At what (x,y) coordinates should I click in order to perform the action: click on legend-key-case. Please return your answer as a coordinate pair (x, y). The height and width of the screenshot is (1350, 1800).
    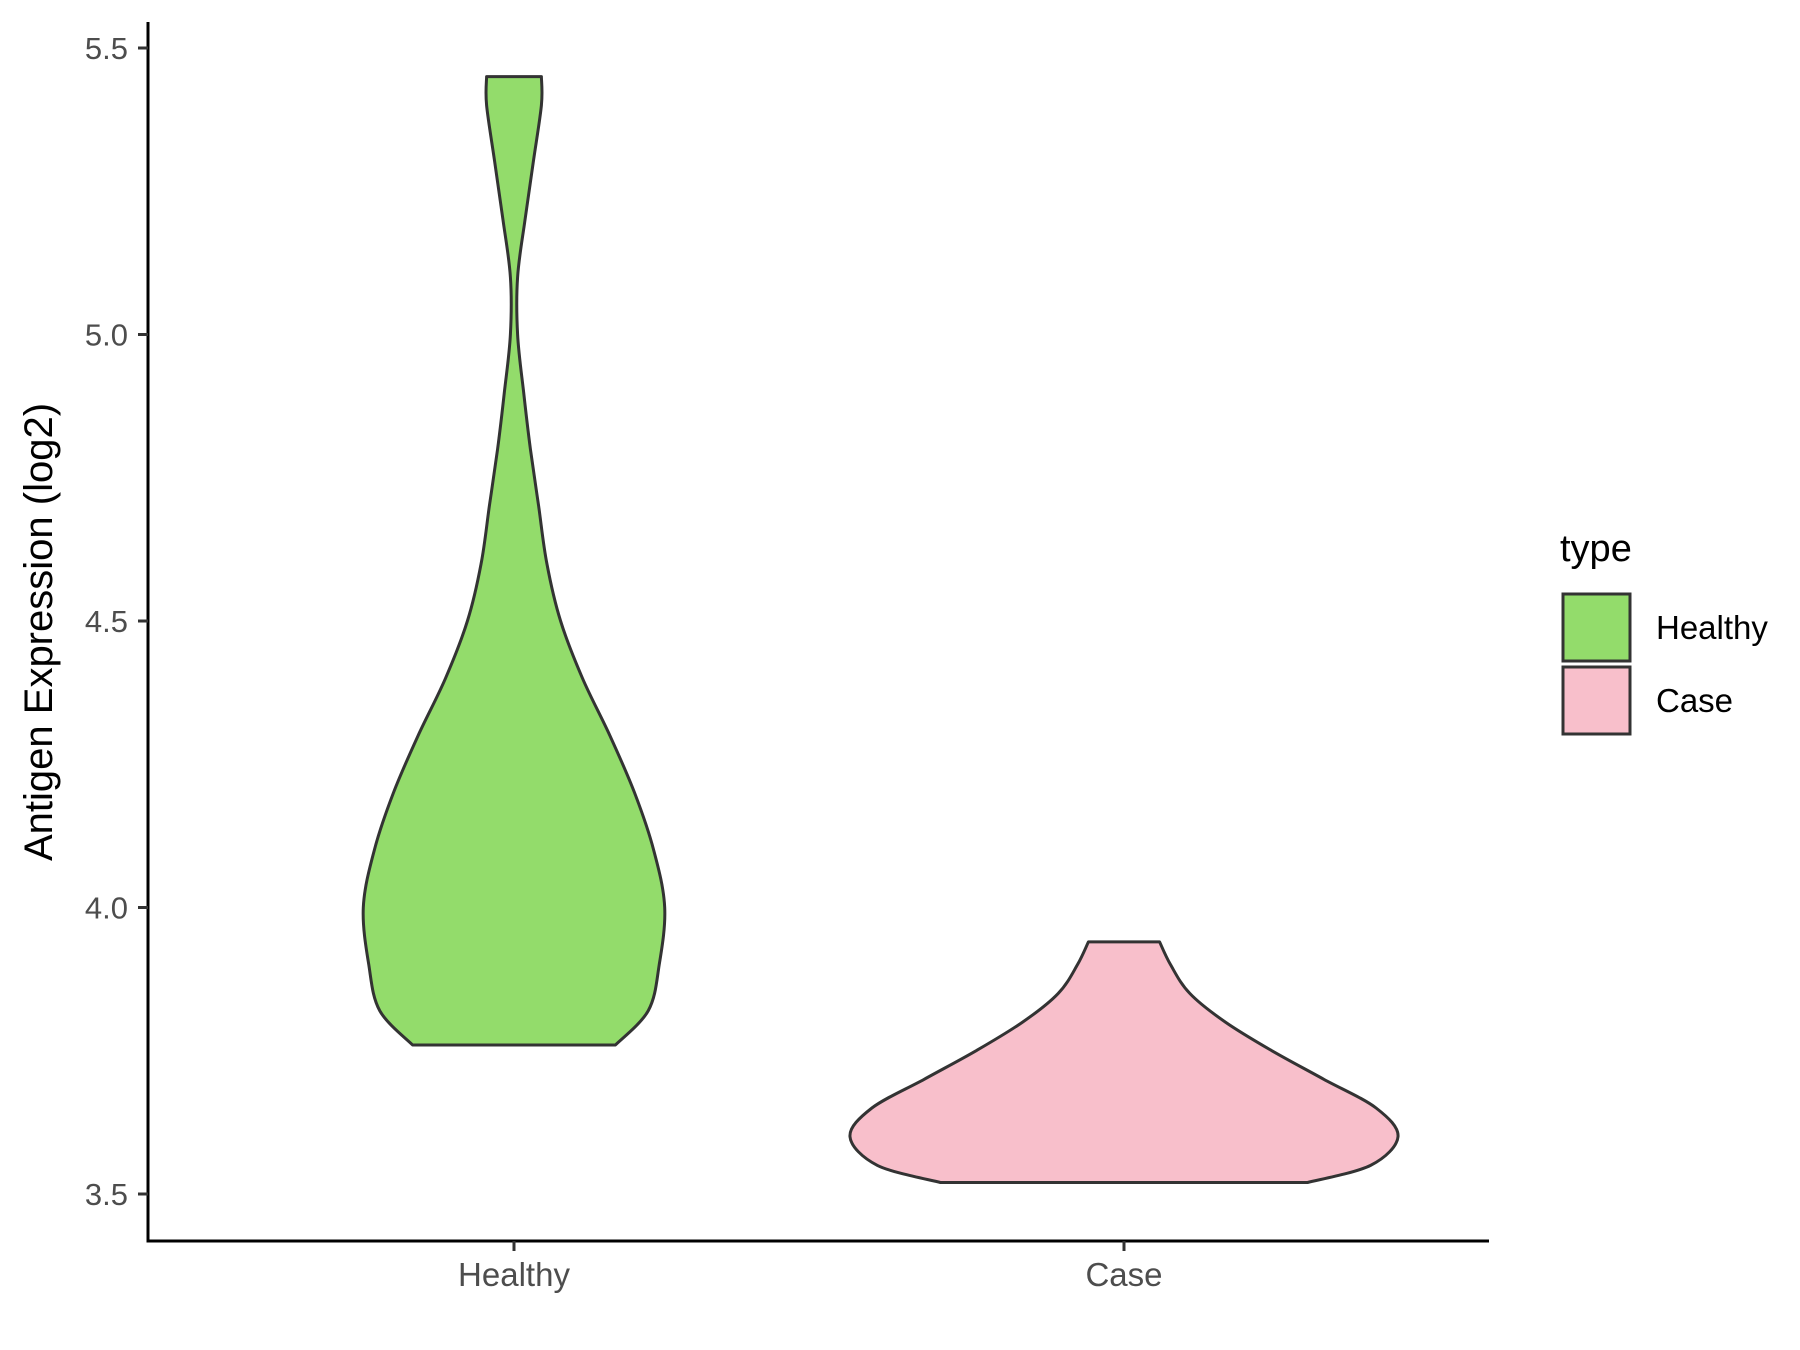
    Looking at the image, I should click on (1596, 700).